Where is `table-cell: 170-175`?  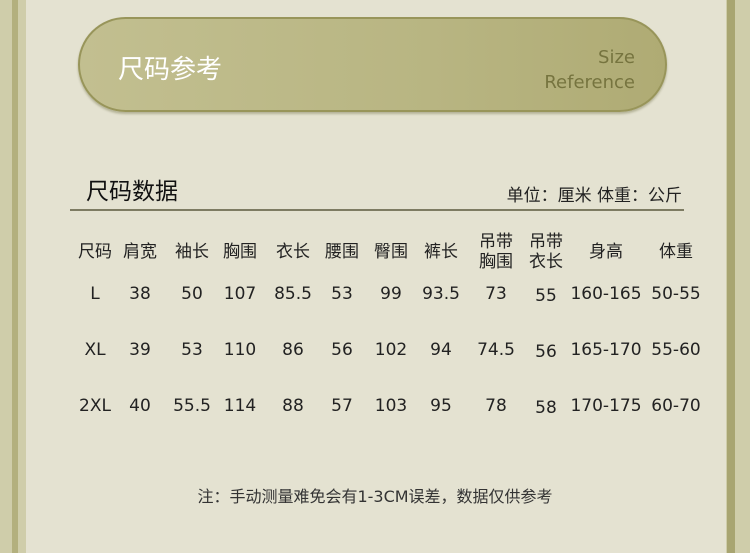
table-cell: 170-175 is located at coordinates (606, 406).